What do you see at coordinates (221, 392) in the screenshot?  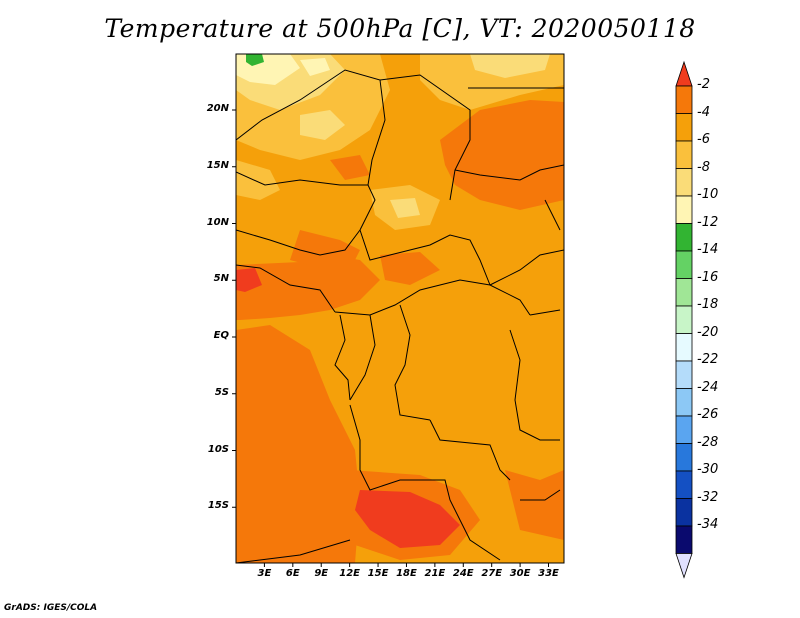 I see `lat-tick-label: 5S` at bounding box center [221, 392].